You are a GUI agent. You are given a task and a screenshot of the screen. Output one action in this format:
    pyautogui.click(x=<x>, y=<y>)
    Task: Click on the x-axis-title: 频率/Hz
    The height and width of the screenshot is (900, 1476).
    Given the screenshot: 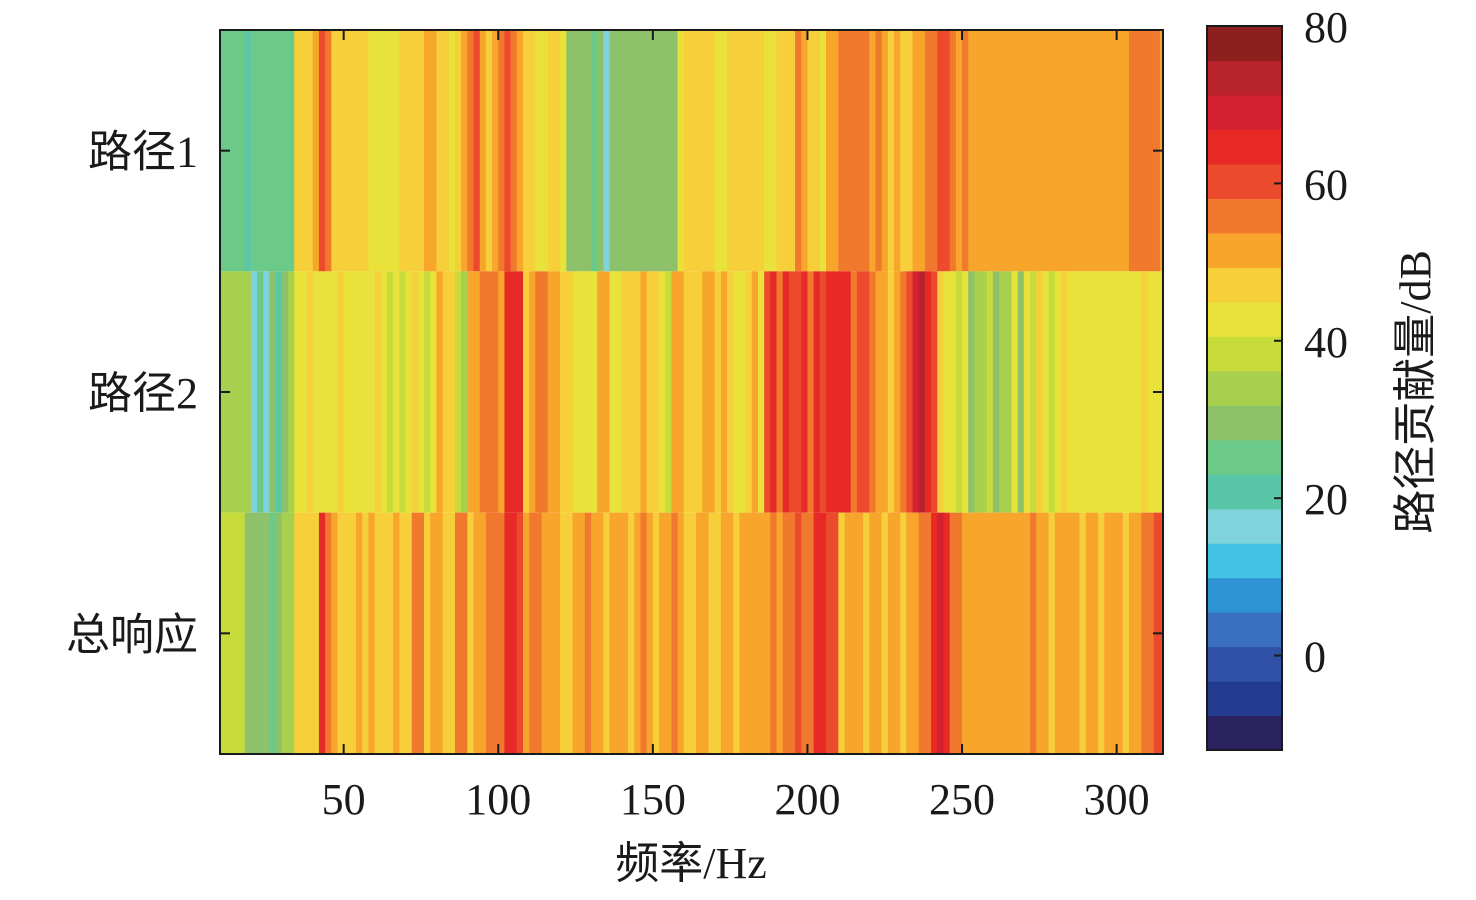 What is the action you would take?
    pyautogui.click(x=691, y=863)
    